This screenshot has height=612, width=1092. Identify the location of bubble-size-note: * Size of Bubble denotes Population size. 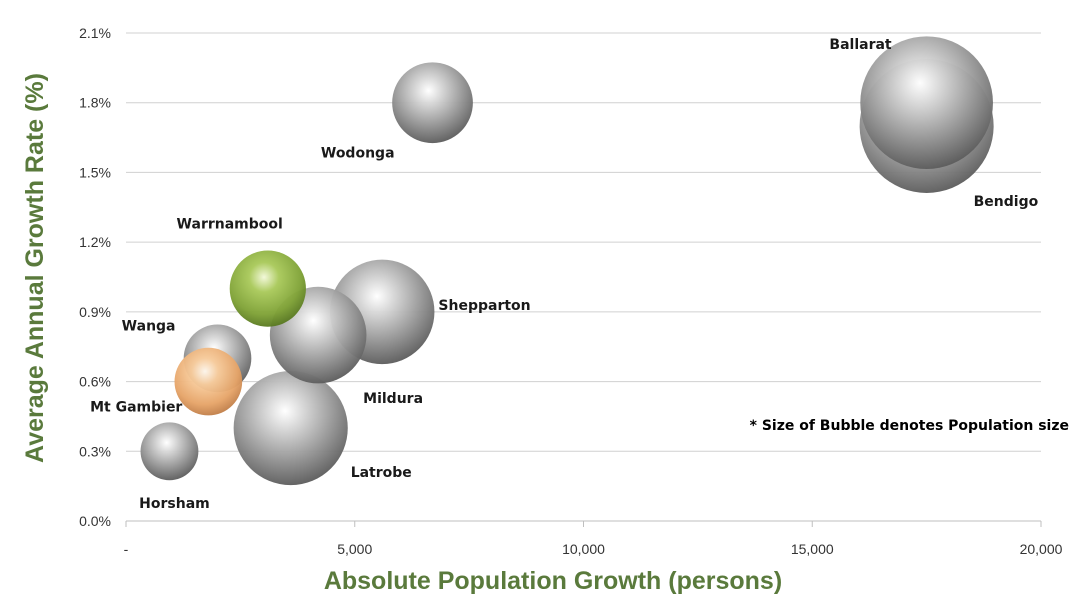
(909, 426).